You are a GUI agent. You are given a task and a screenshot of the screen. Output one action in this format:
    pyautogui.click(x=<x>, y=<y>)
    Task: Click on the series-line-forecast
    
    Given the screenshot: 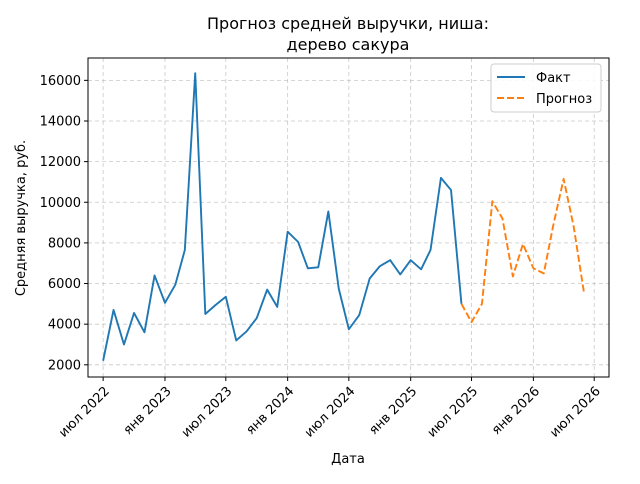 What is the action you would take?
    pyautogui.click(x=523, y=250)
    